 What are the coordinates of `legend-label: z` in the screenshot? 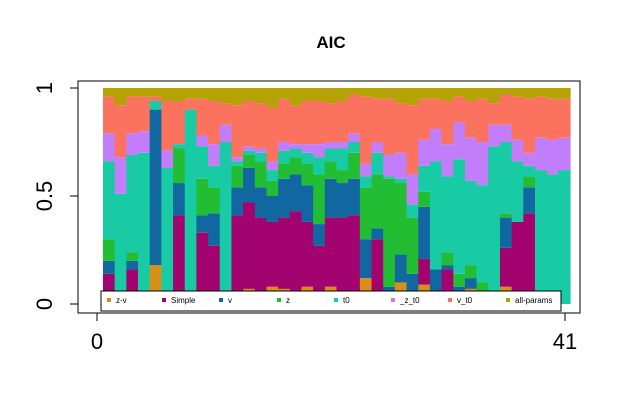 It's located at (288, 300).